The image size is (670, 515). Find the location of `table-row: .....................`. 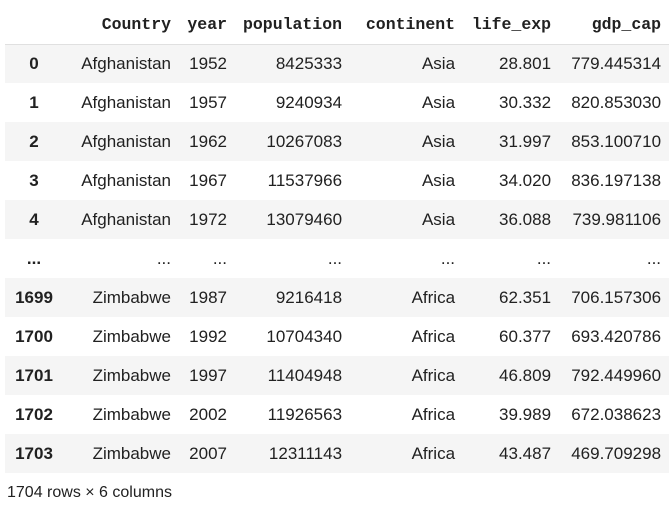

table-row: ..................... is located at coordinates (337, 258).